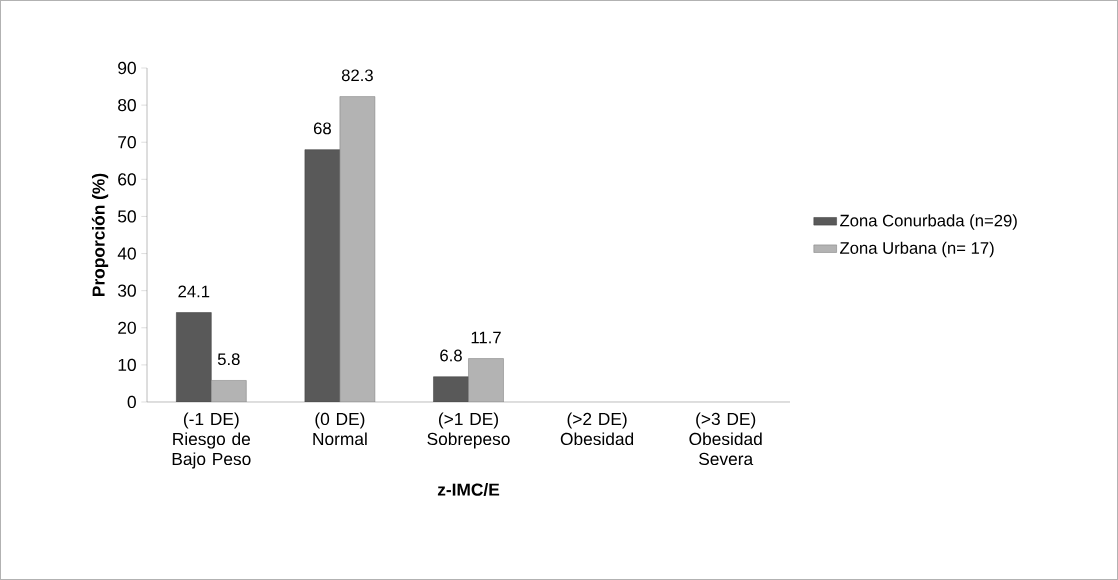  I want to click on y-tick-label: 20, so click(127, 327).